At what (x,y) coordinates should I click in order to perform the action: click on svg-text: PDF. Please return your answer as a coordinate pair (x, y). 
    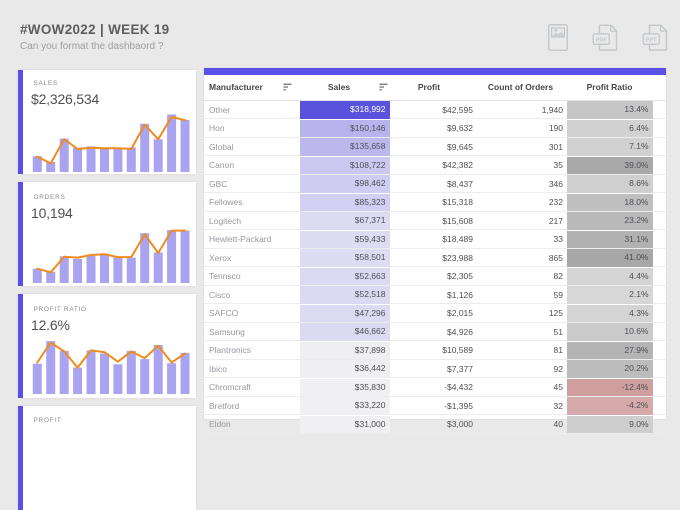
    Looking at the image, I should click on (602, 40).